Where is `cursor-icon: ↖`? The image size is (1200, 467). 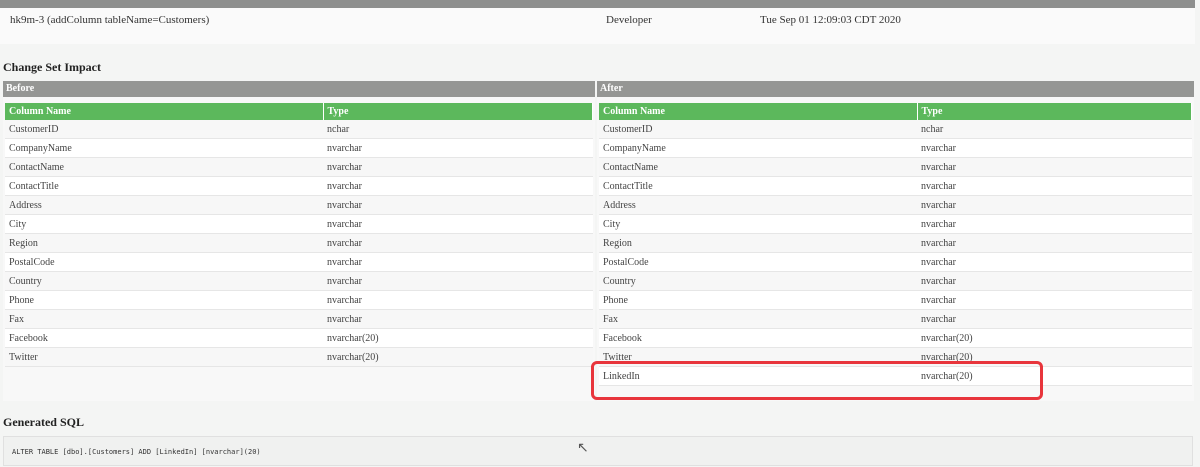
cursor-icon: ↖ is located at coordinates (583, 448).